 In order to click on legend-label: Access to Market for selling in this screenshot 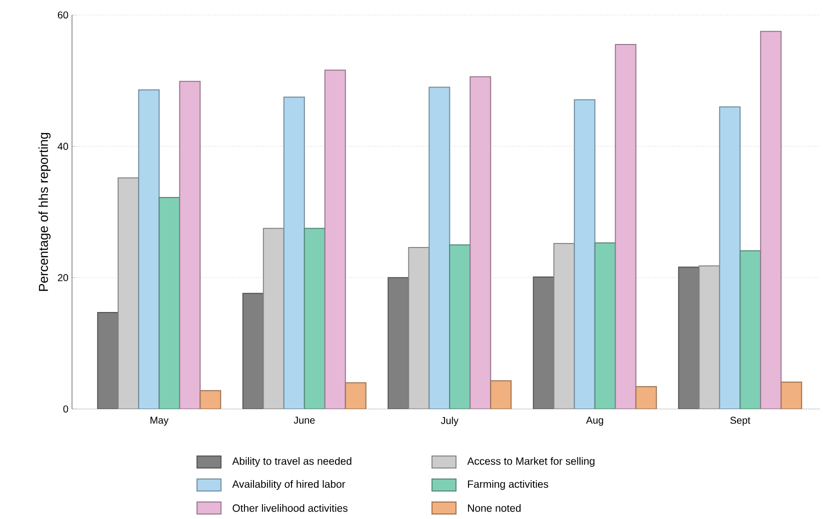, I will do `click(530, 462)`.